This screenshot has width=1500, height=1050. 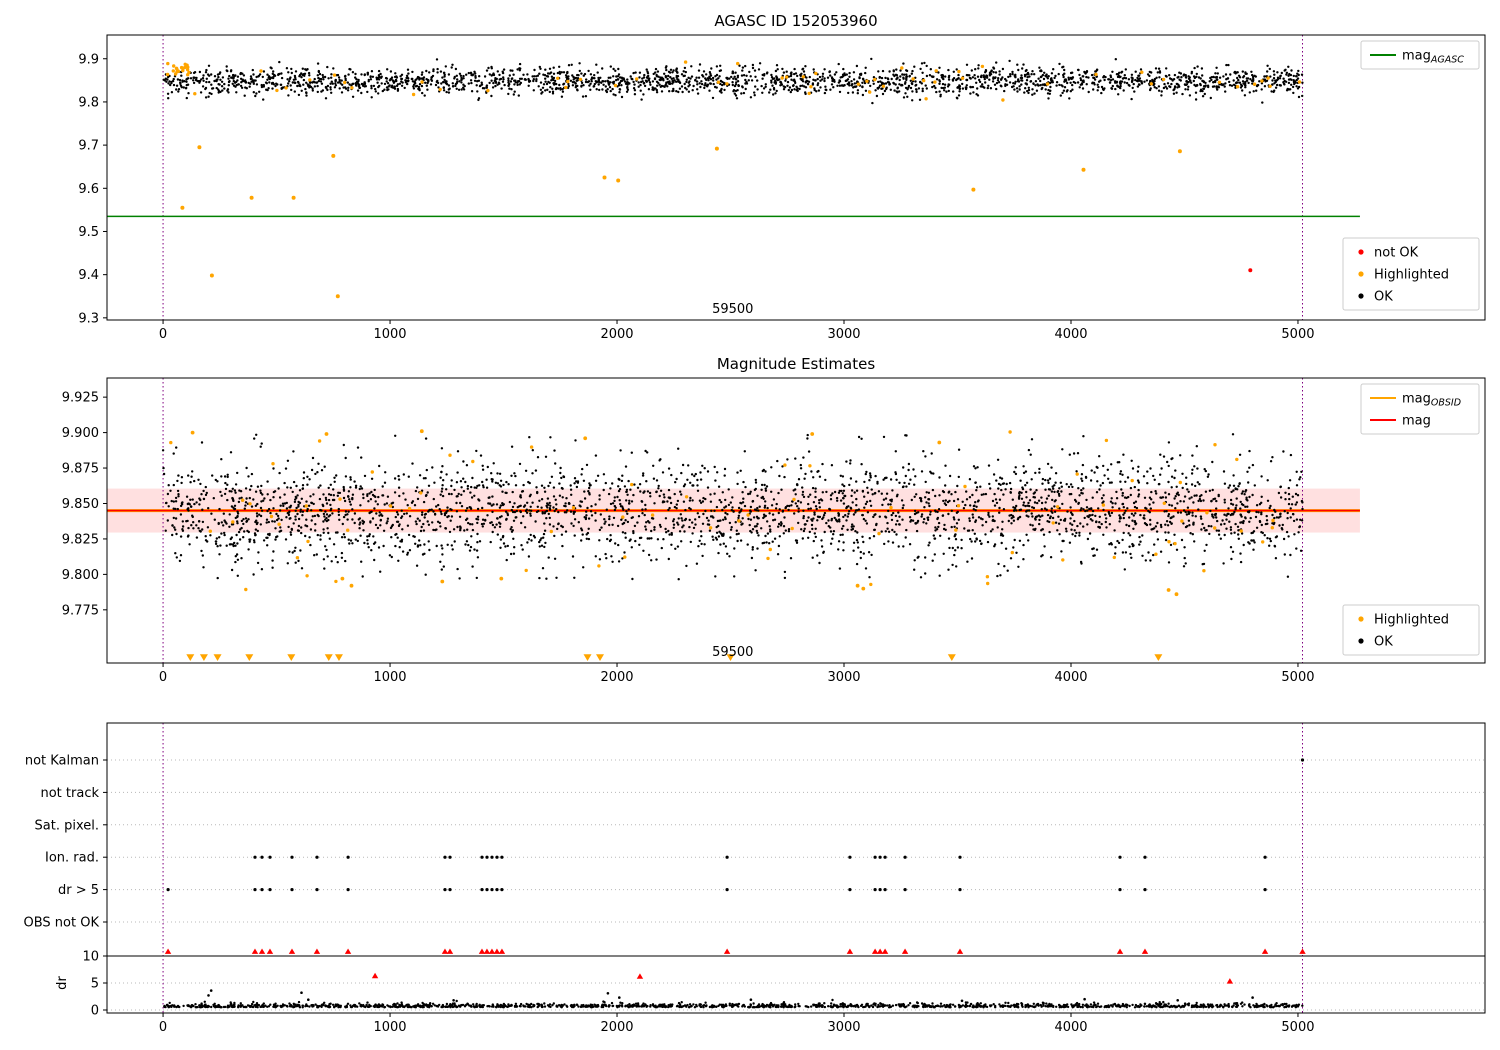 What do you see at coordinates (1250, 270) in the screenshot?
I see `not-ok-points` at bounding box center [1250, 270].